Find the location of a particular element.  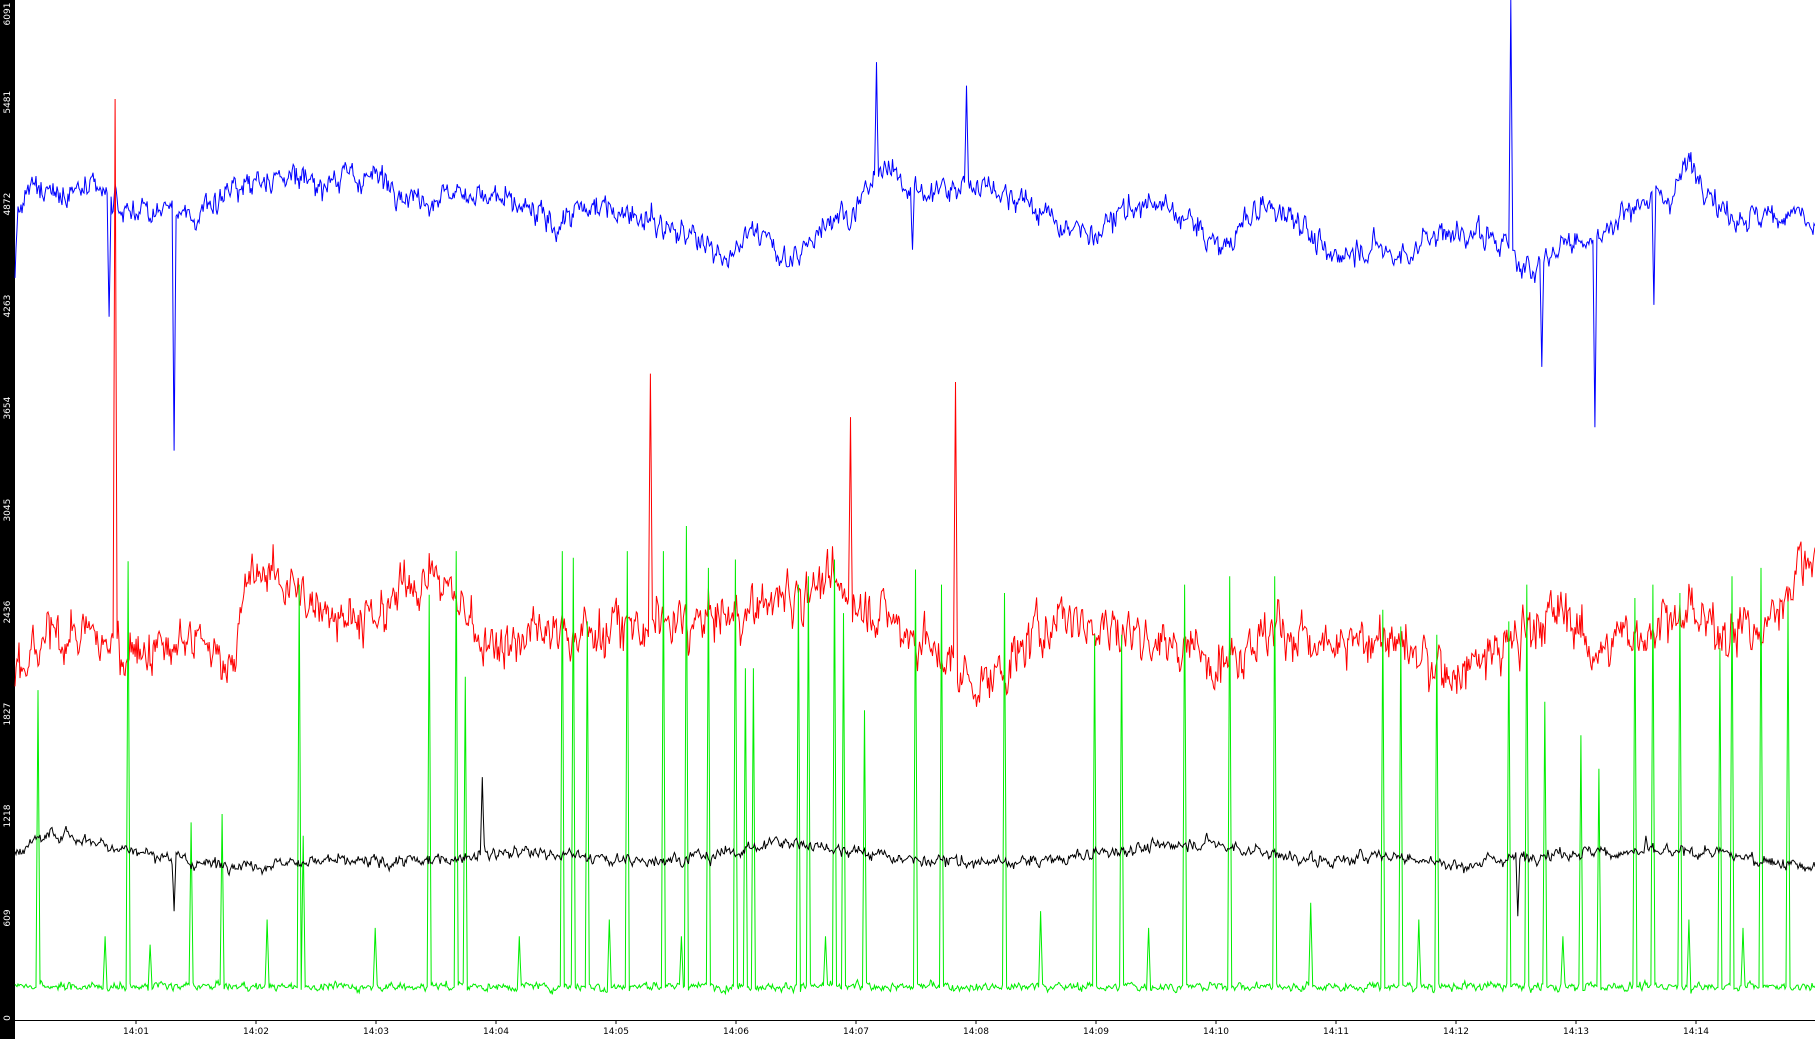

x-tick-label: 14:14 is located at coordinates (1696, 1032).